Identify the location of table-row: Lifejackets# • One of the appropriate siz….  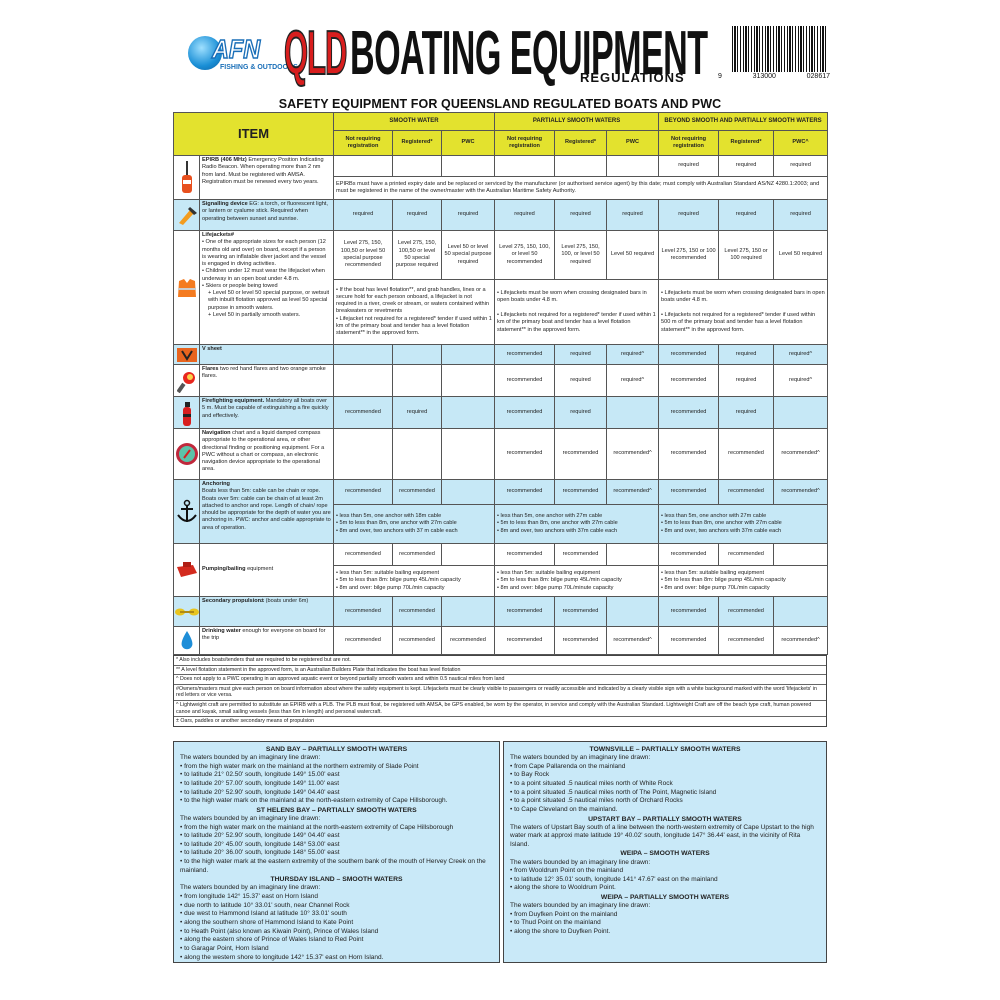
(501, 287).